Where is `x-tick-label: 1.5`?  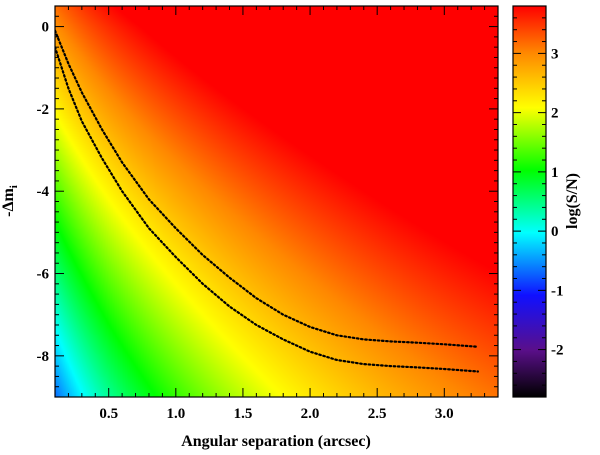 x-tick-label: 1.5 is located at coordinates (243, 414).